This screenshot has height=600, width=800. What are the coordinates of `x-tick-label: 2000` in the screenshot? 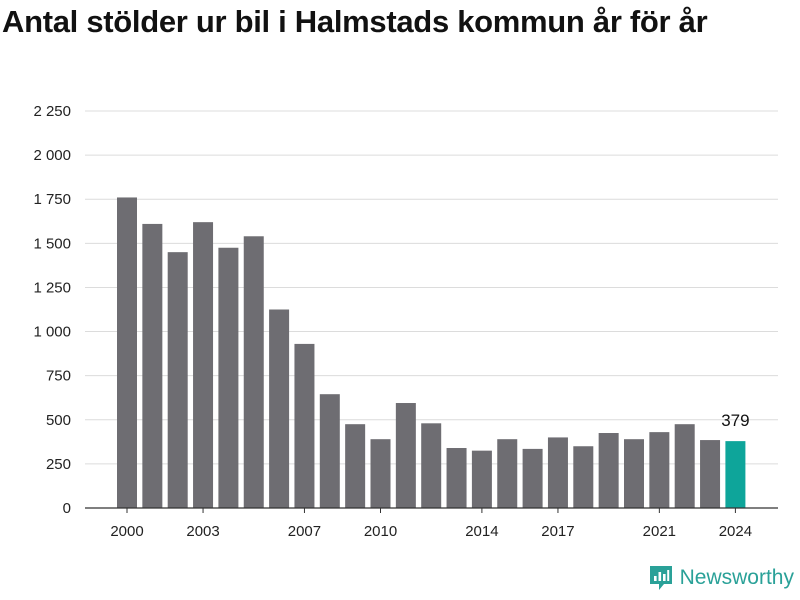 It's located at (126, 531).